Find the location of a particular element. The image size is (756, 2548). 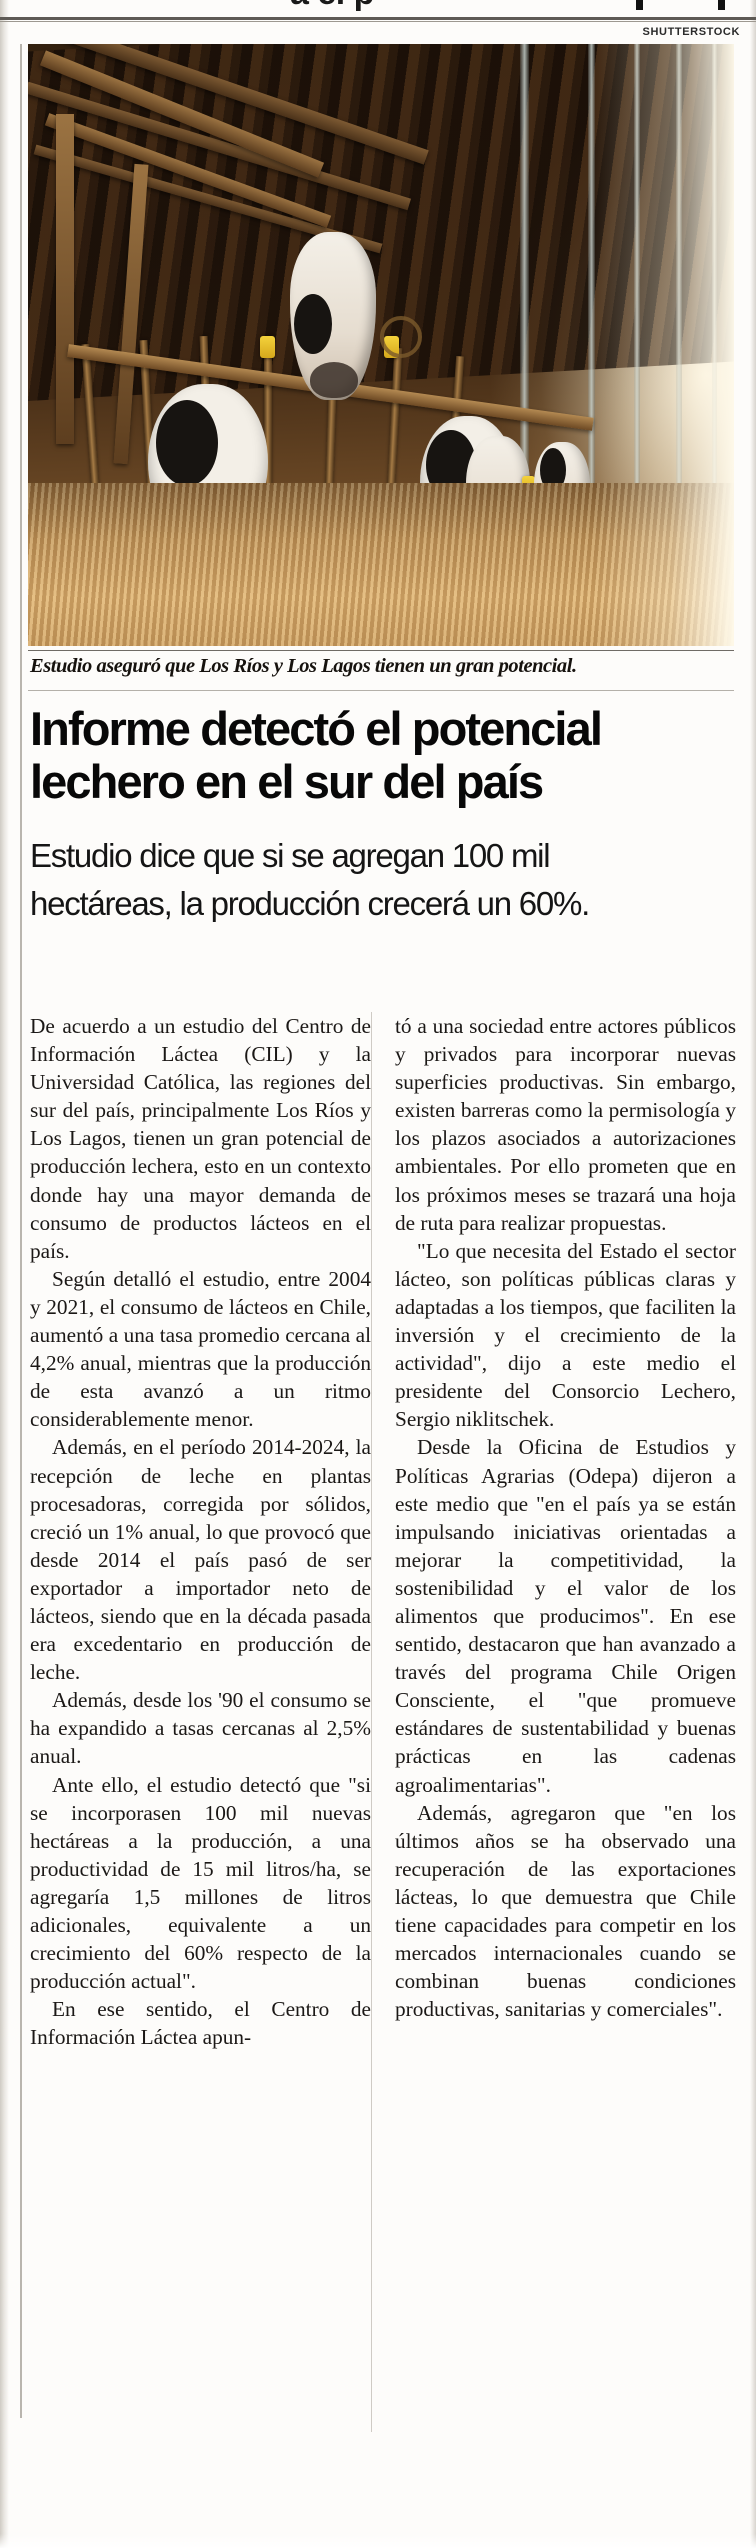

scan-right-edge is located at coordinates (753, 1274).